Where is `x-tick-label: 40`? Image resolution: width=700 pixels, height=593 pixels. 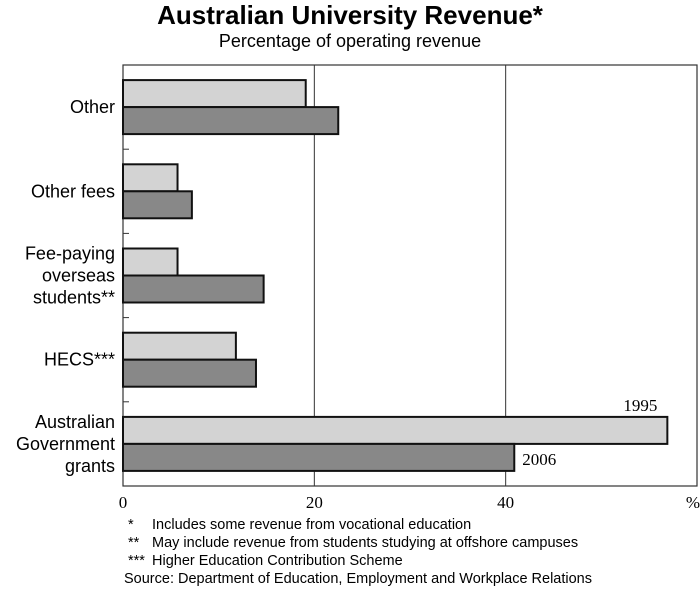
x-tick-label: 40 is located at coordinates (505, 502).